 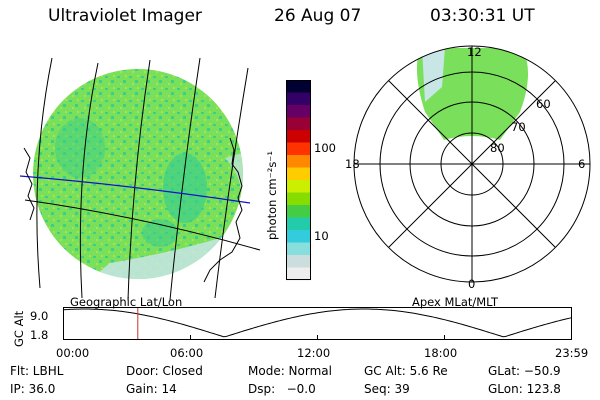 I want to click on mlat-label-80: 80, so click(x=497, y=148).